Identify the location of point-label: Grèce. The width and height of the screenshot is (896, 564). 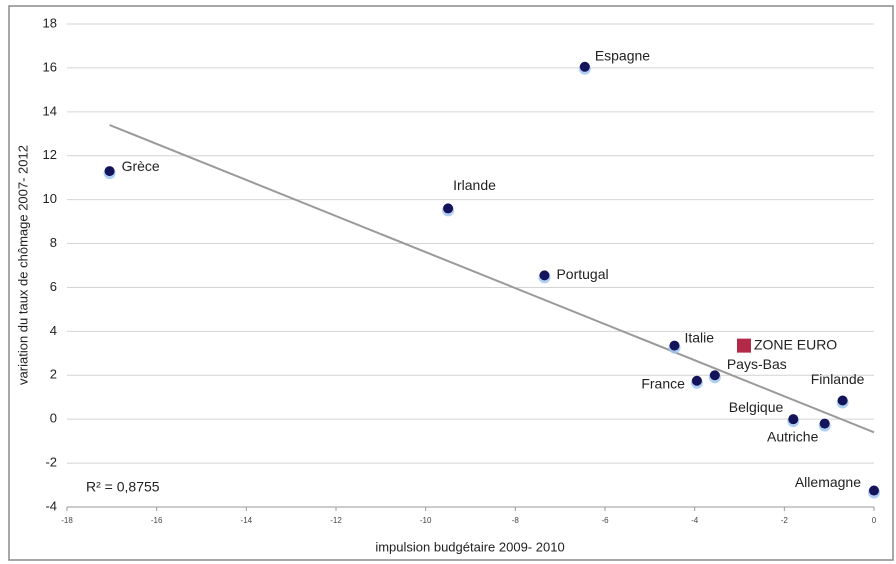
(141, 166).